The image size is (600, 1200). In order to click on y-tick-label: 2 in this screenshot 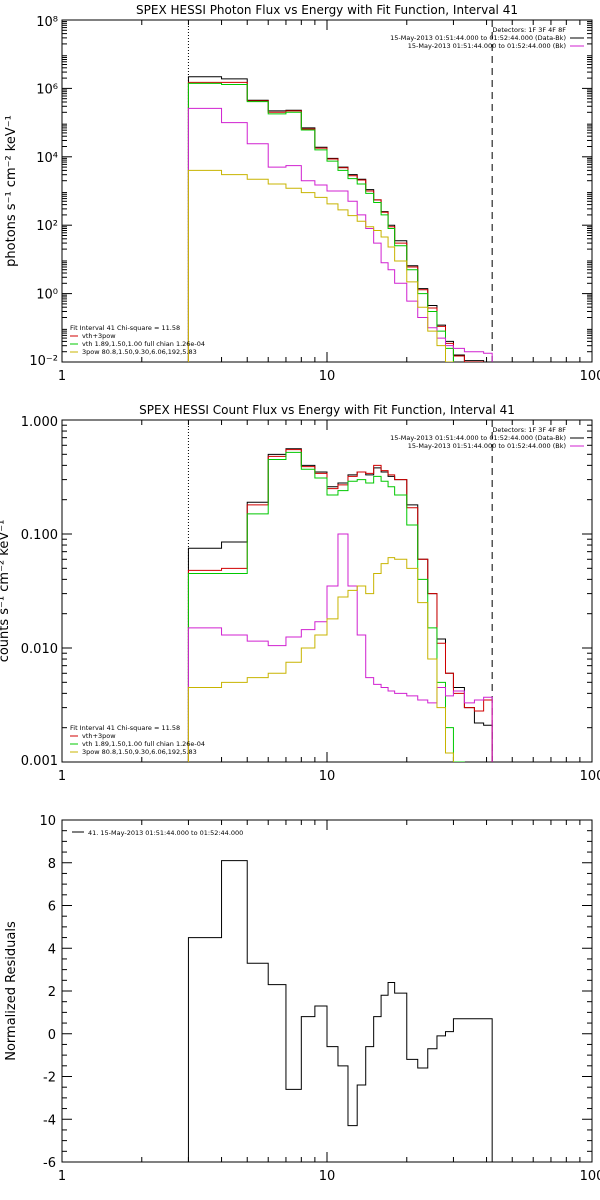, I will do `click(52, 992)`.